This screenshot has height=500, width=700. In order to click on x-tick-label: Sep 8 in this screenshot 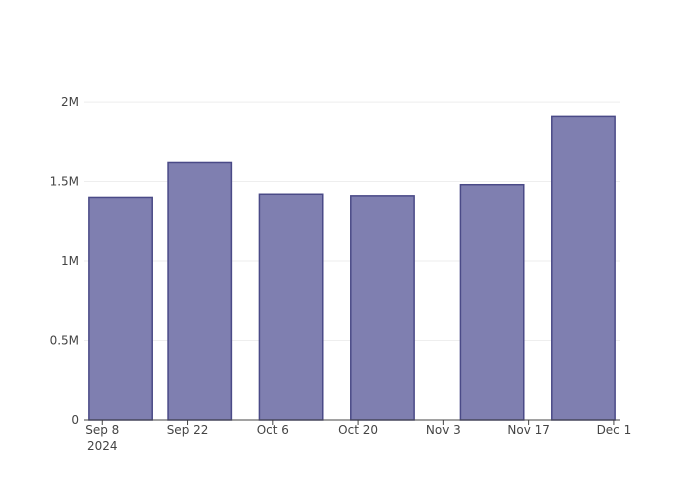, I will do `click(102, 430)`.